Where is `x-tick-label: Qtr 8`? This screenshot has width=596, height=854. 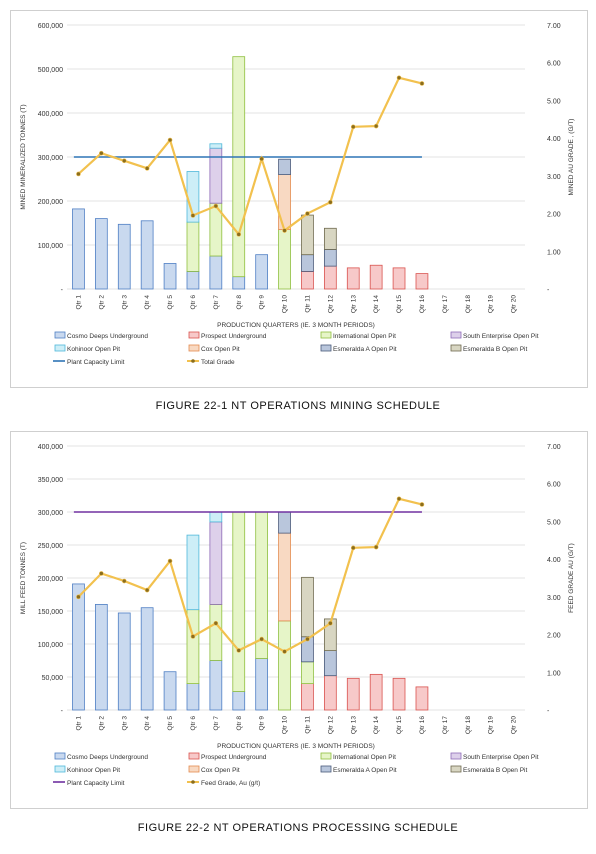 x-tick-label: Qtr 8 is located at coordinates (239, 302).